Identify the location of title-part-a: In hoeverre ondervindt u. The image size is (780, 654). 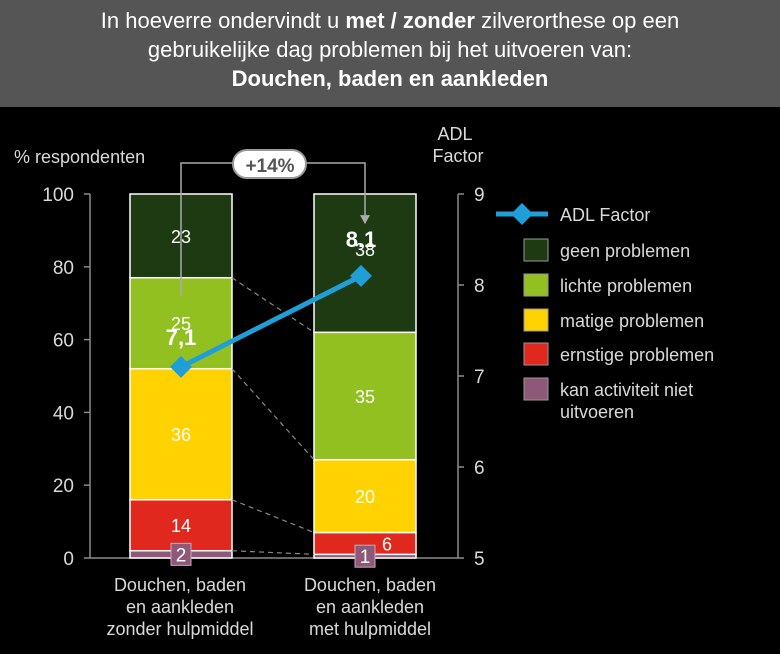
(223, 20).